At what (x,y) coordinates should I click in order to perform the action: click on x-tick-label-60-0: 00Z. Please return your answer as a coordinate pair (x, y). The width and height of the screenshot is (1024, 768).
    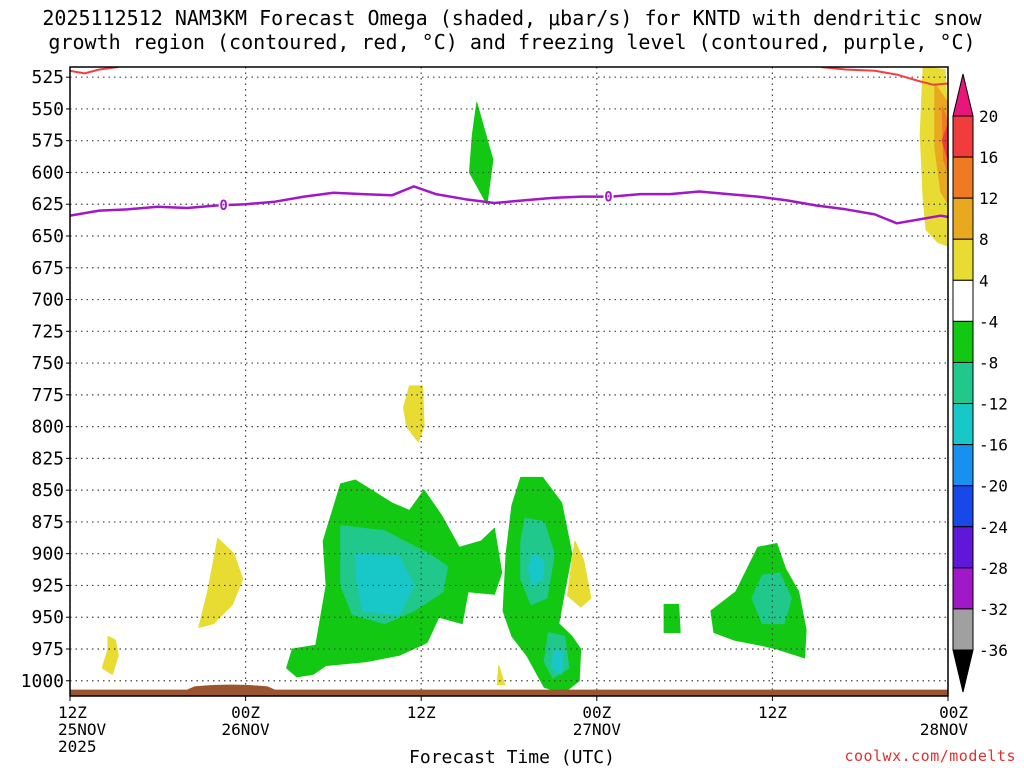
    Looking at the image, I should click on (953, 712).